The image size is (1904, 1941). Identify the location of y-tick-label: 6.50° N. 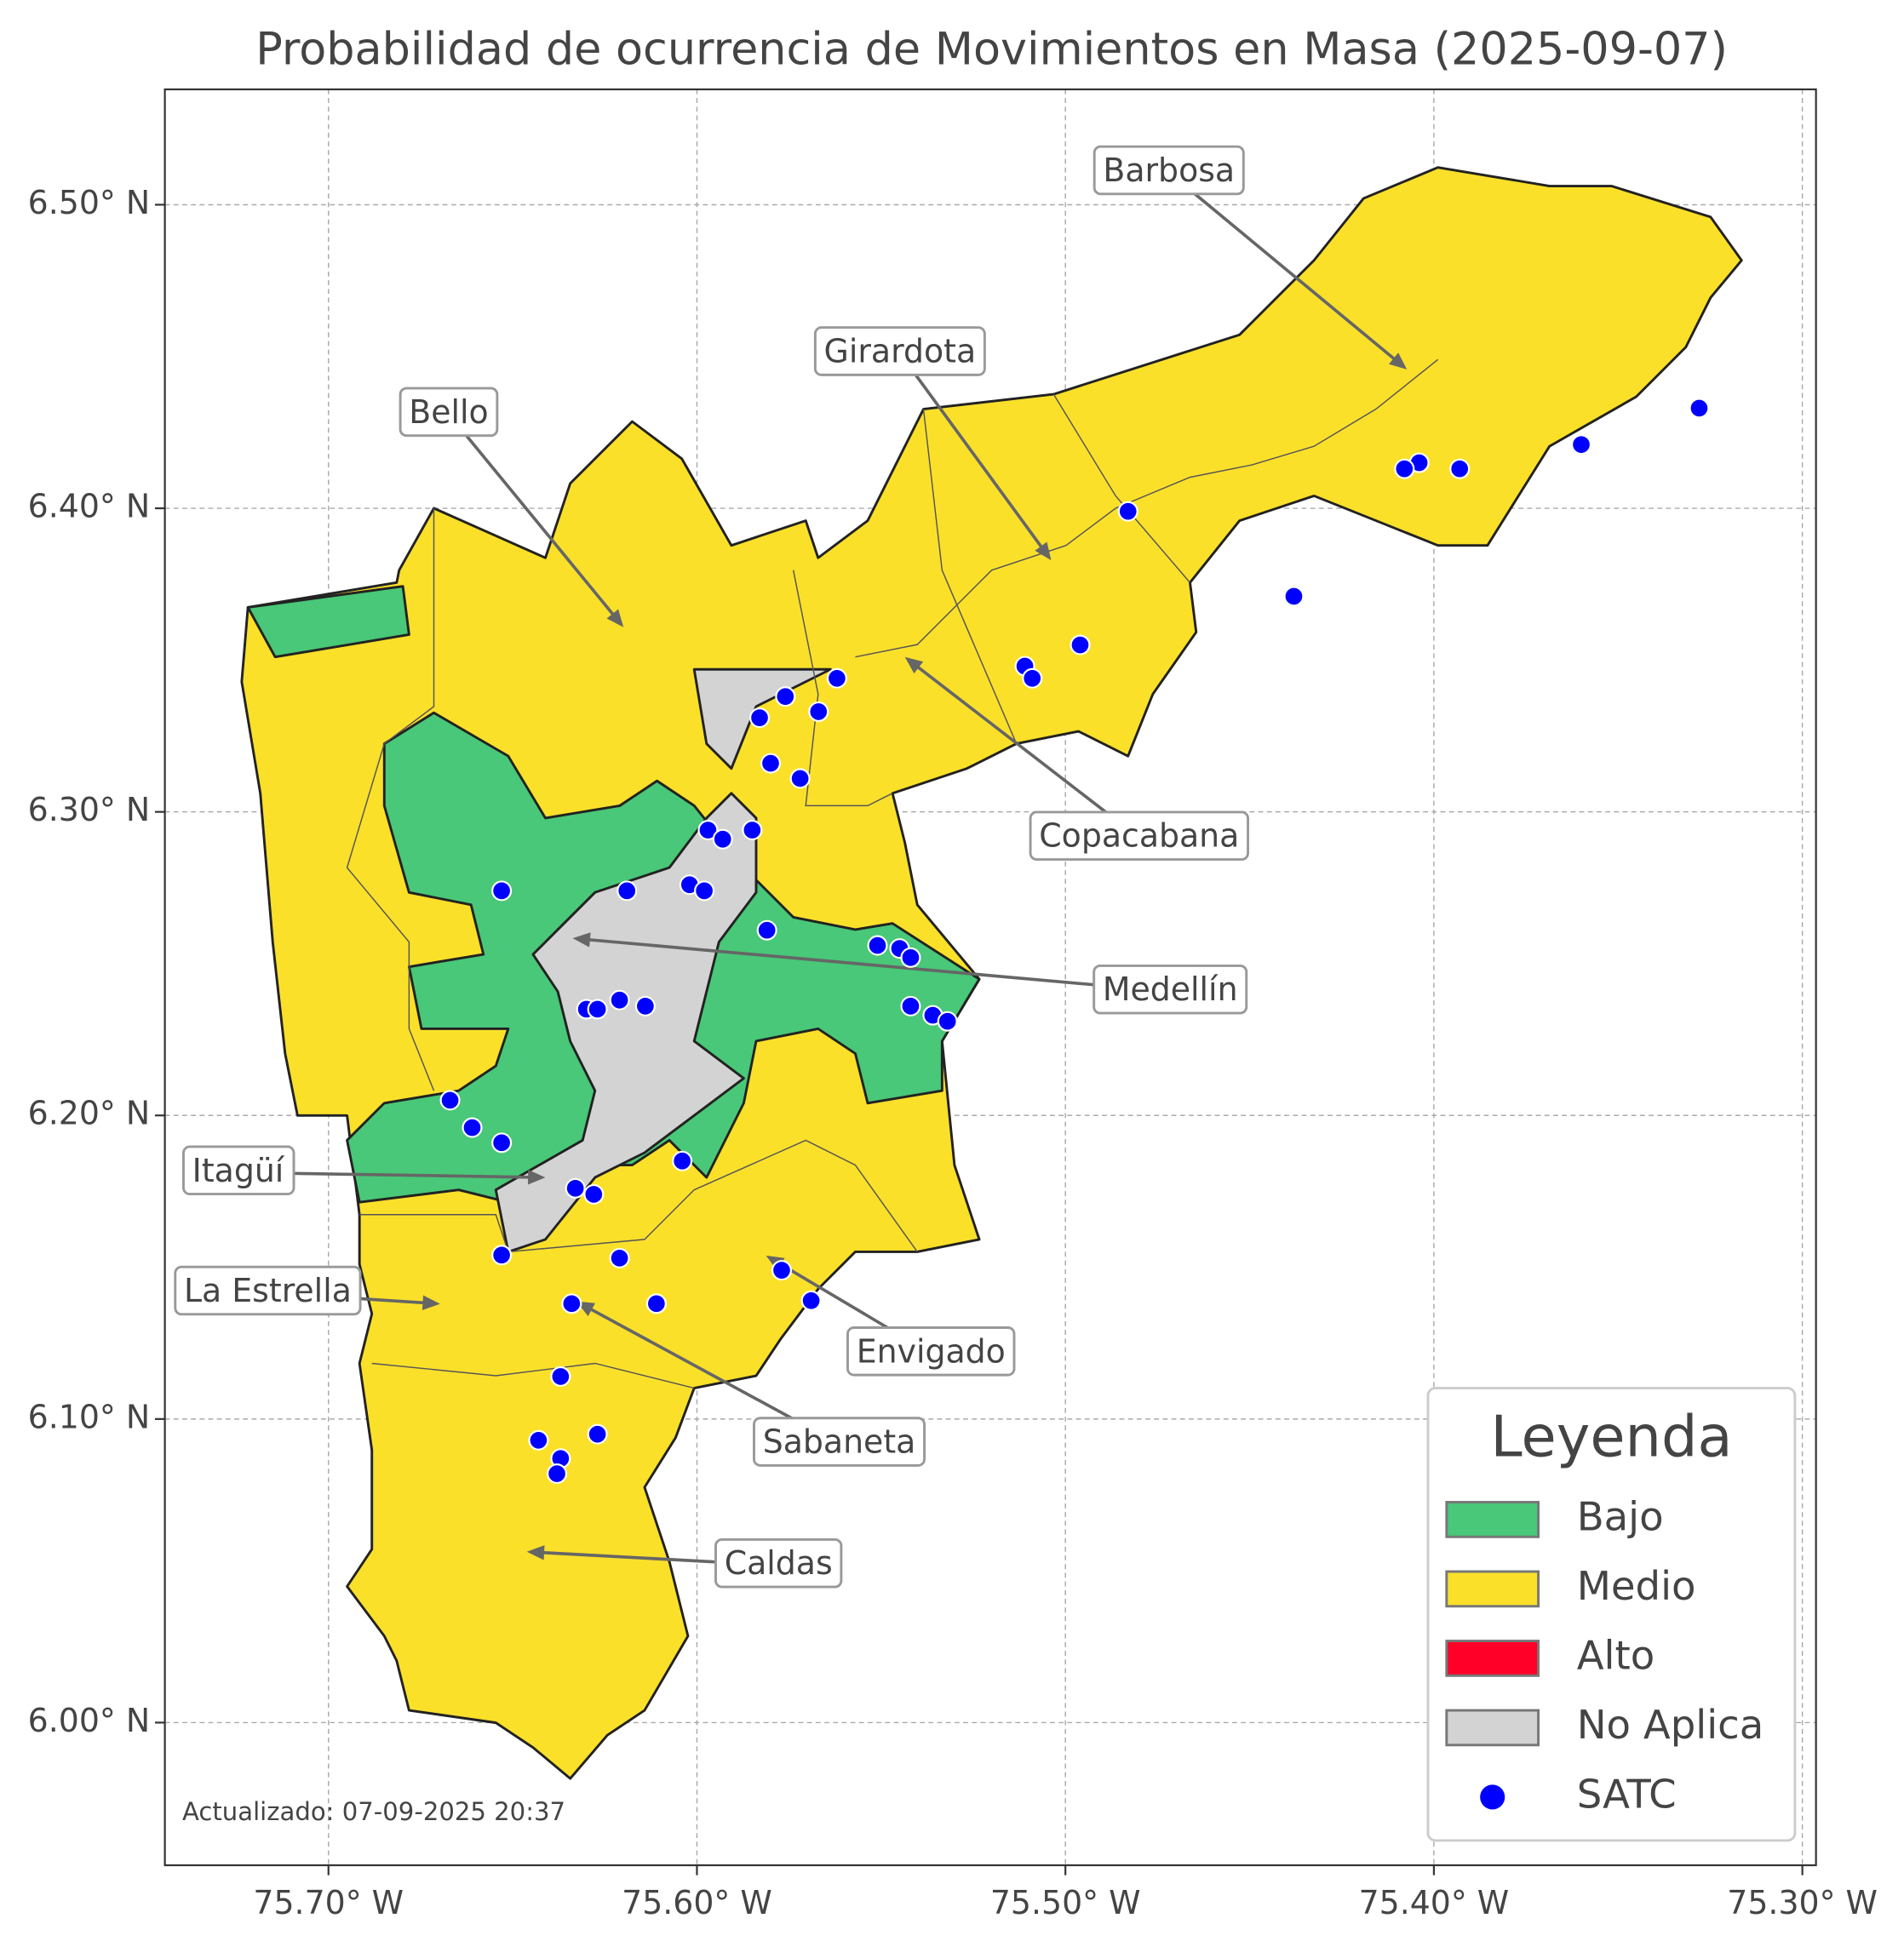
(89, 202).